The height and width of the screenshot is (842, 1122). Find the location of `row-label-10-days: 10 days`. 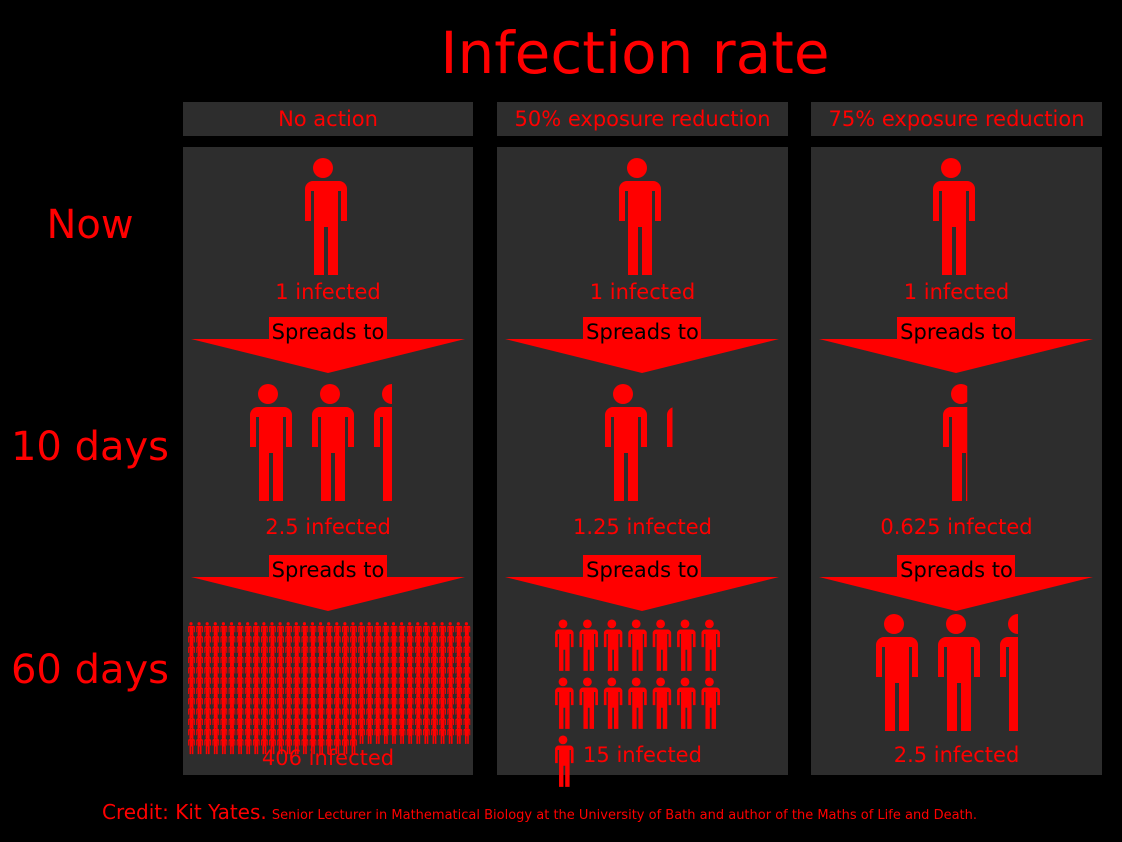

row-label-10-days: 10 days is located at coordinates (90, 447).